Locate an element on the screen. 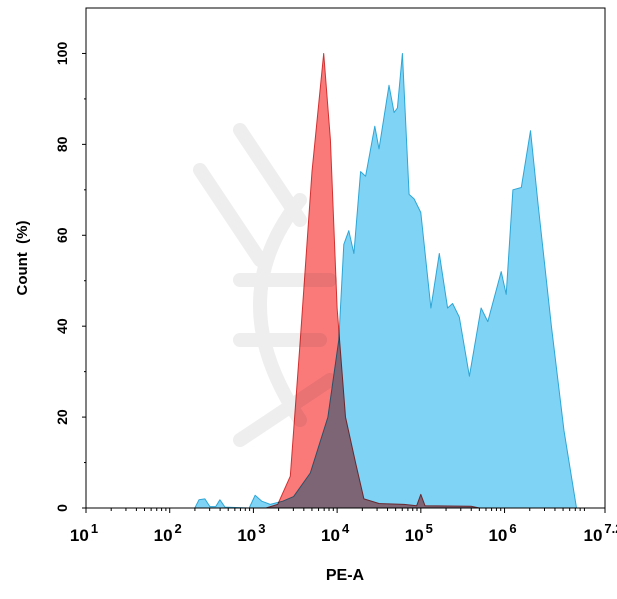 The image size is (617, 599). x-axis-label: PE-A is located at coordinates (345, 575).